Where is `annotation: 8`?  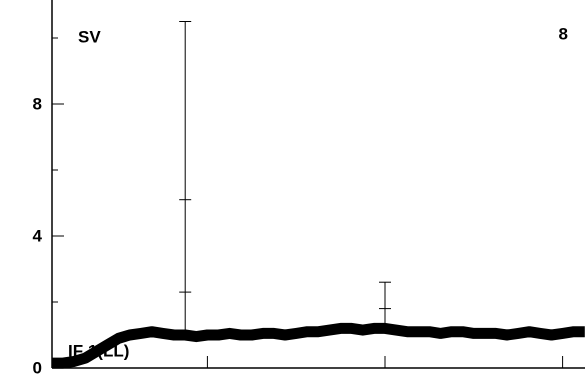
annotation: 8 is located at coordinates (563, 33).